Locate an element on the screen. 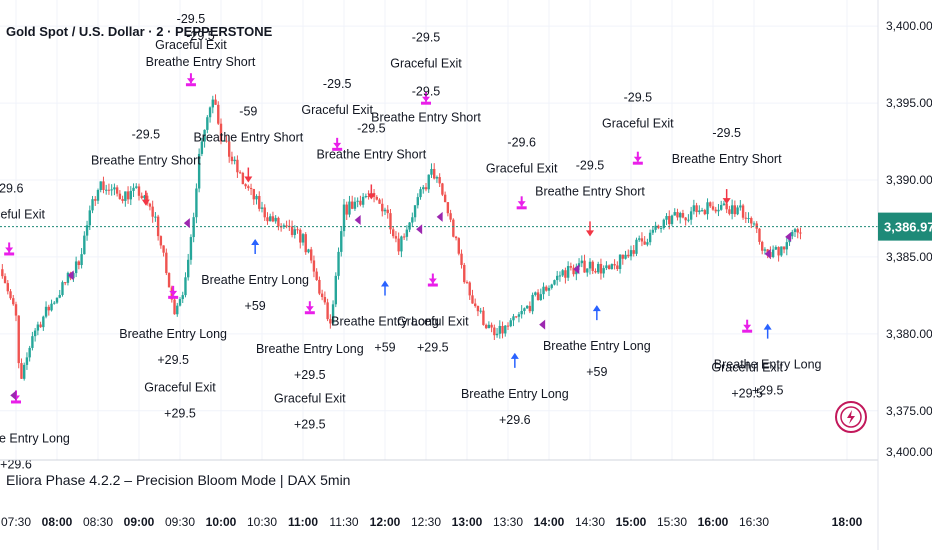  long-arrow-head is located at coordinates (385, 283).